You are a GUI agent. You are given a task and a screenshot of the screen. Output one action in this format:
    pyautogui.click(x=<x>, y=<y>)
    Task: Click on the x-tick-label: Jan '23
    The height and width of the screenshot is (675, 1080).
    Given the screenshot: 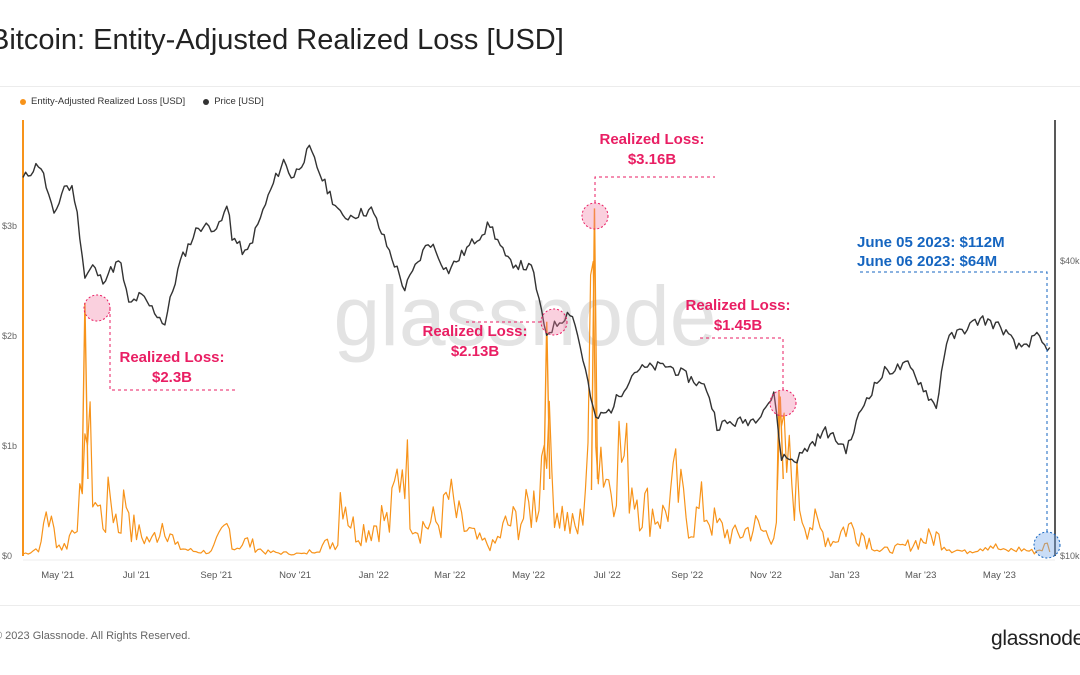 What is the action you would take?
    pyautogui.click(x=844, y=575)
    